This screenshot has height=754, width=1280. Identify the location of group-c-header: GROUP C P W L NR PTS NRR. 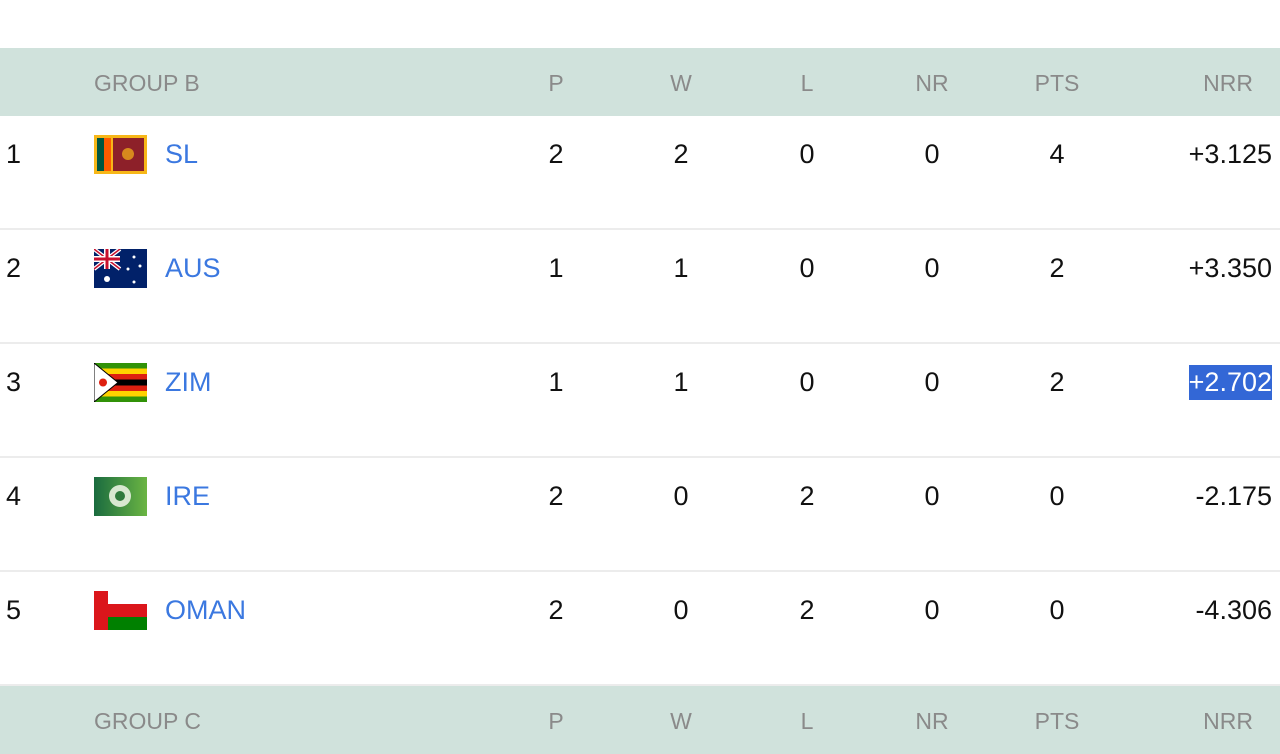
(640, 720).